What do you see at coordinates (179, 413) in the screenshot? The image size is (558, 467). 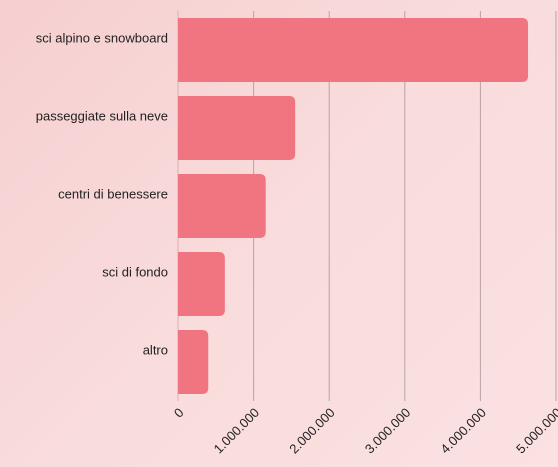 I see `x-tick-label: 0` at bounding box center [179, 413].